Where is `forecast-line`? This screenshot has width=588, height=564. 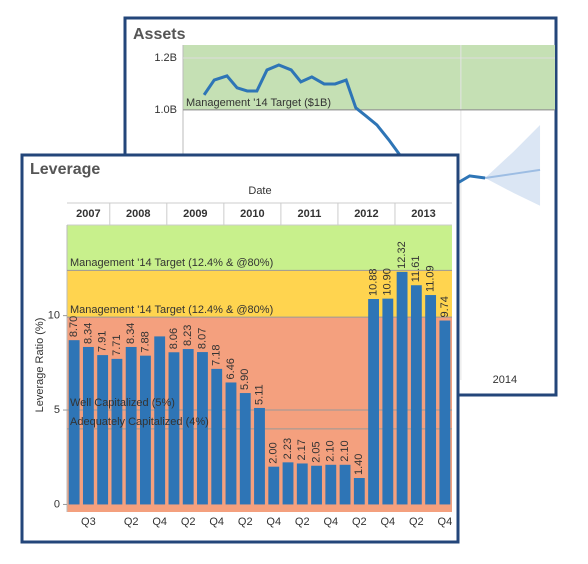
forecast-line is located at coordinates (512, 173).